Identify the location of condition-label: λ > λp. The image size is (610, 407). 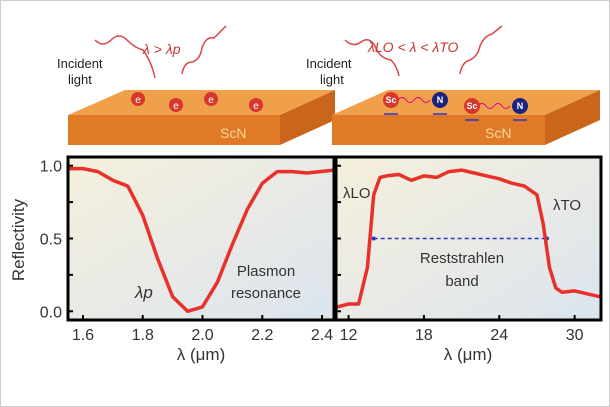
(161, 49).